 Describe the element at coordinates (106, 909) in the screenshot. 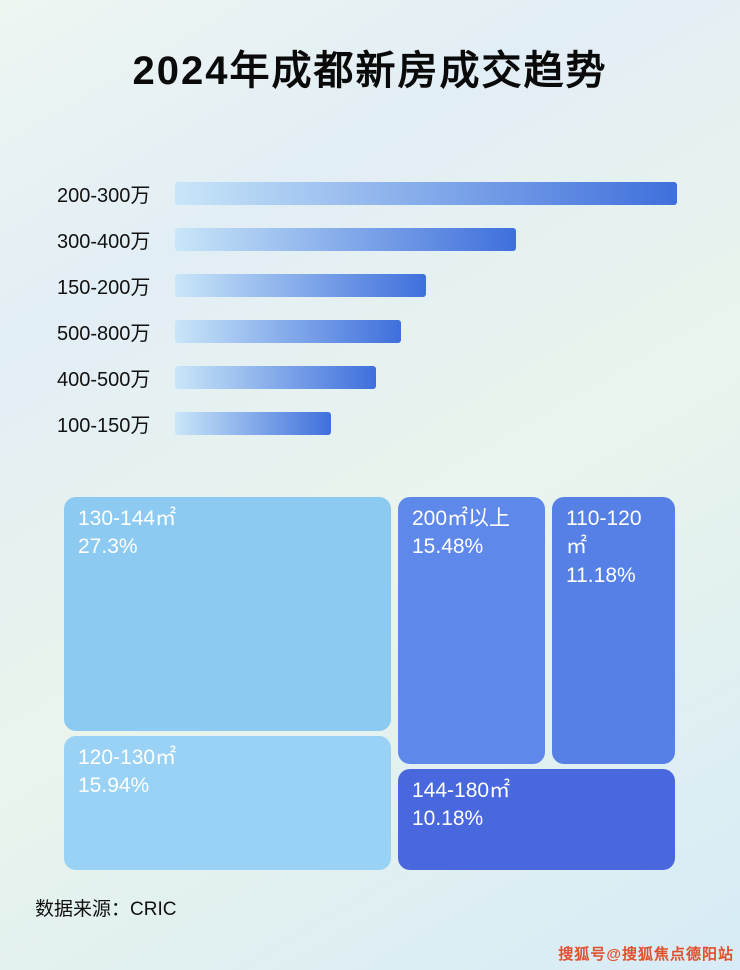

I see `data-source-note: 数据来源：CRIC` at that location.